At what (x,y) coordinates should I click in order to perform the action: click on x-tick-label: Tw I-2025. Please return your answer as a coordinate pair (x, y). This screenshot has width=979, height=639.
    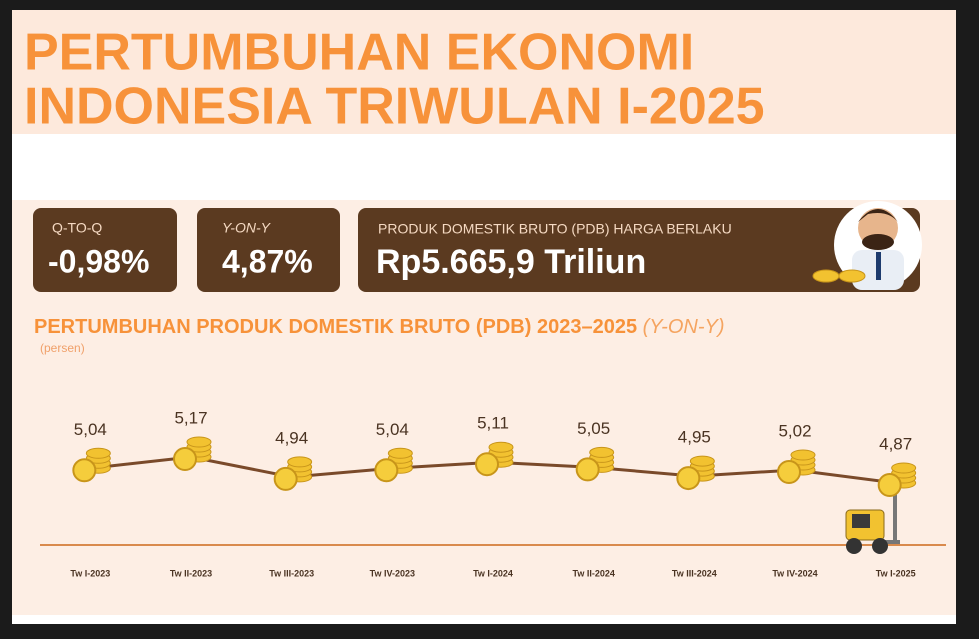
    Looking at the image, I should click on (896, 573).